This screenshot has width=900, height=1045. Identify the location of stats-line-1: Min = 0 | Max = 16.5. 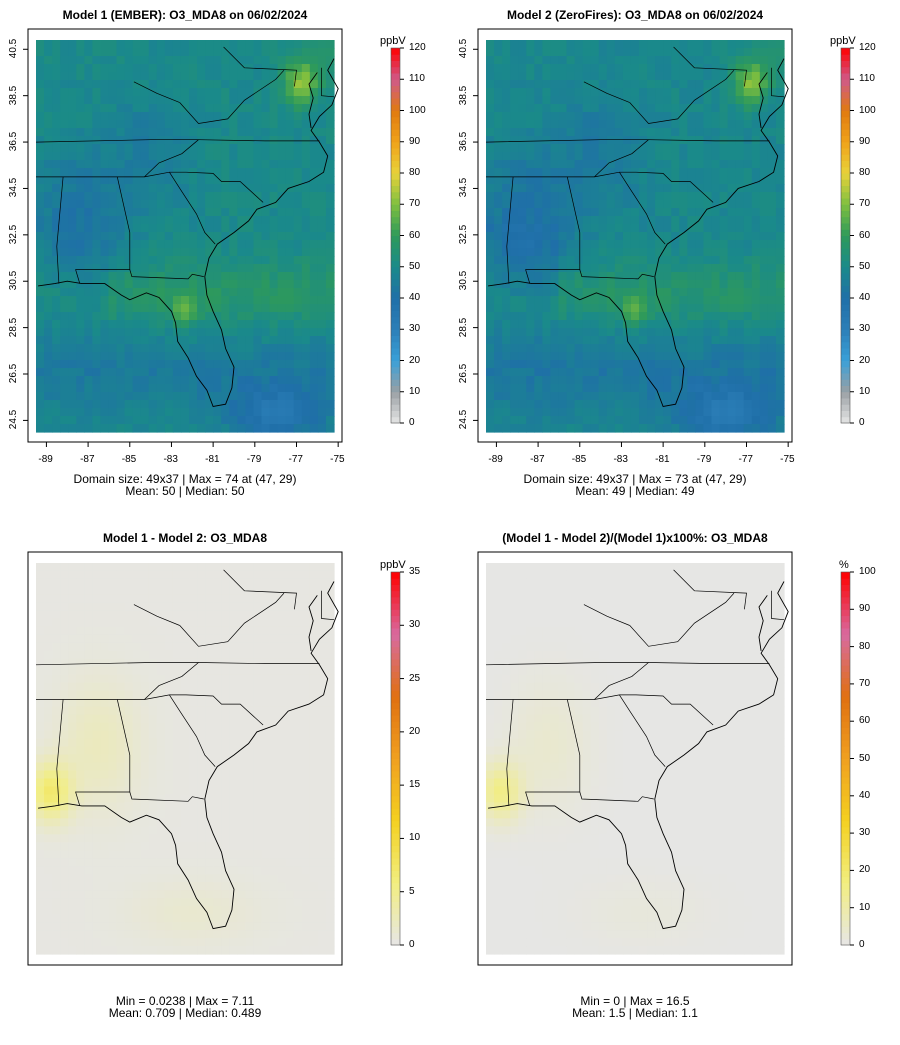
(635, 1001).